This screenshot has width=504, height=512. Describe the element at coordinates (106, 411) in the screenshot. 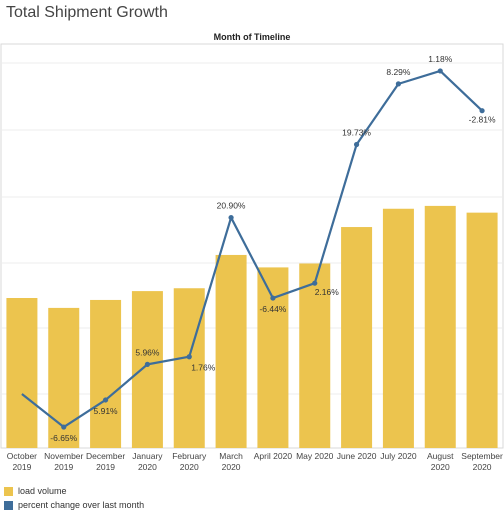

I see `data-label-3: 5.91%` at that location.